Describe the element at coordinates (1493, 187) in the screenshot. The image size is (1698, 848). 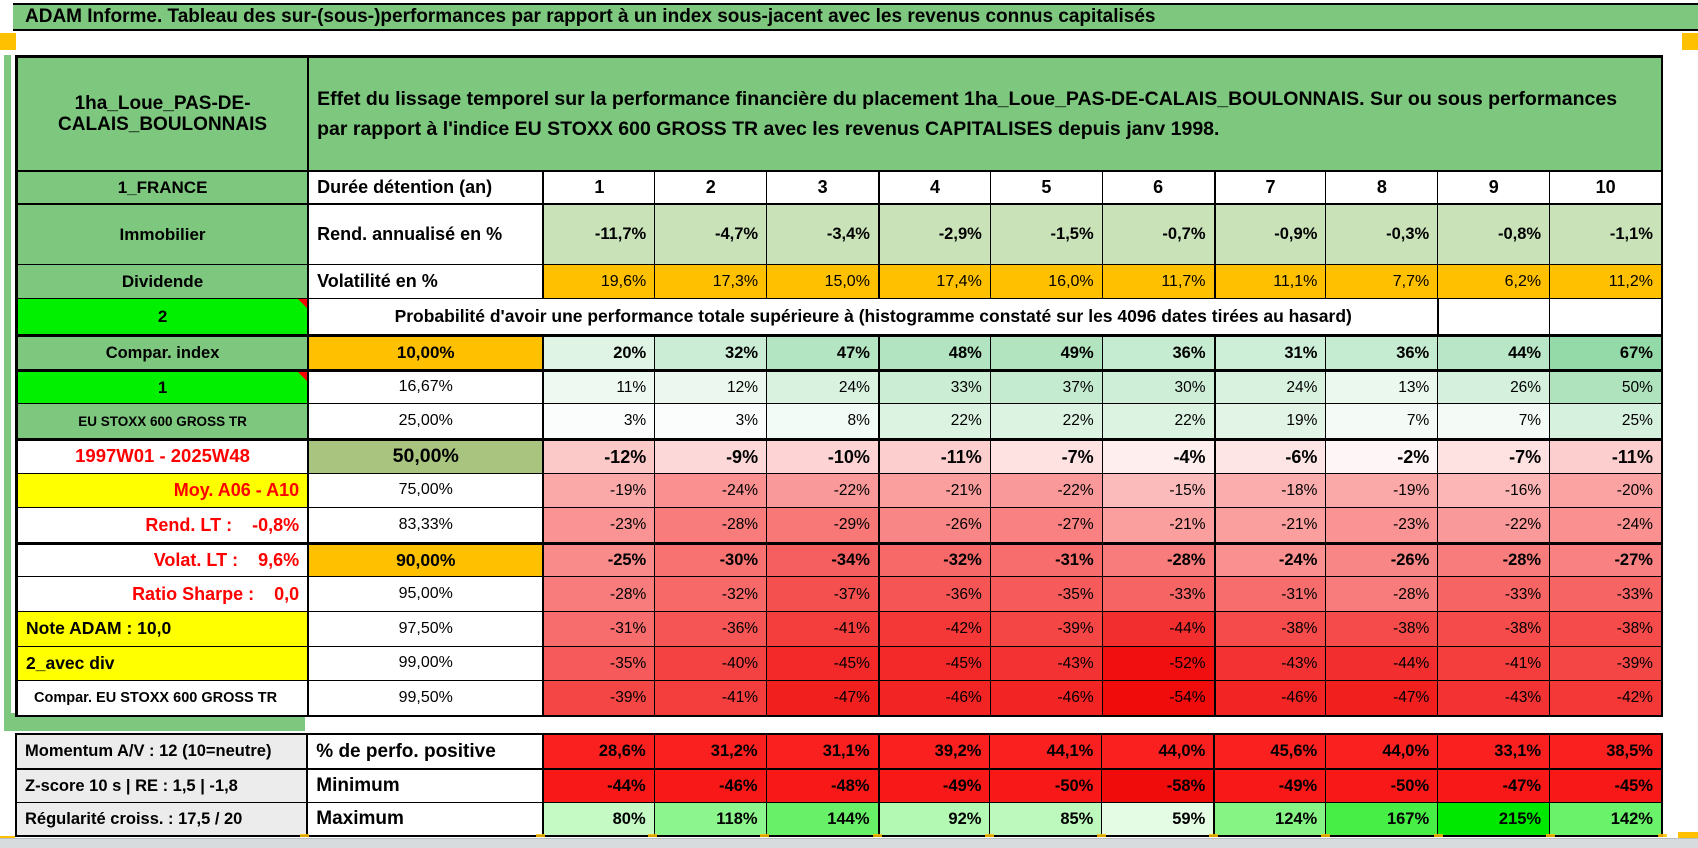
I see `cell-duree-9: 9` at that location.